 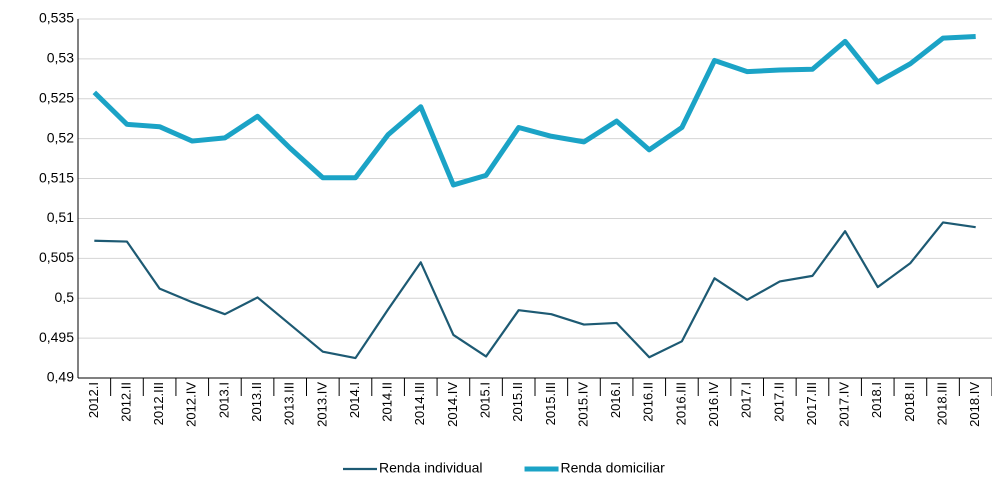 I want to click on x-tick-label: 2012.I, so click(x=93, y=400).